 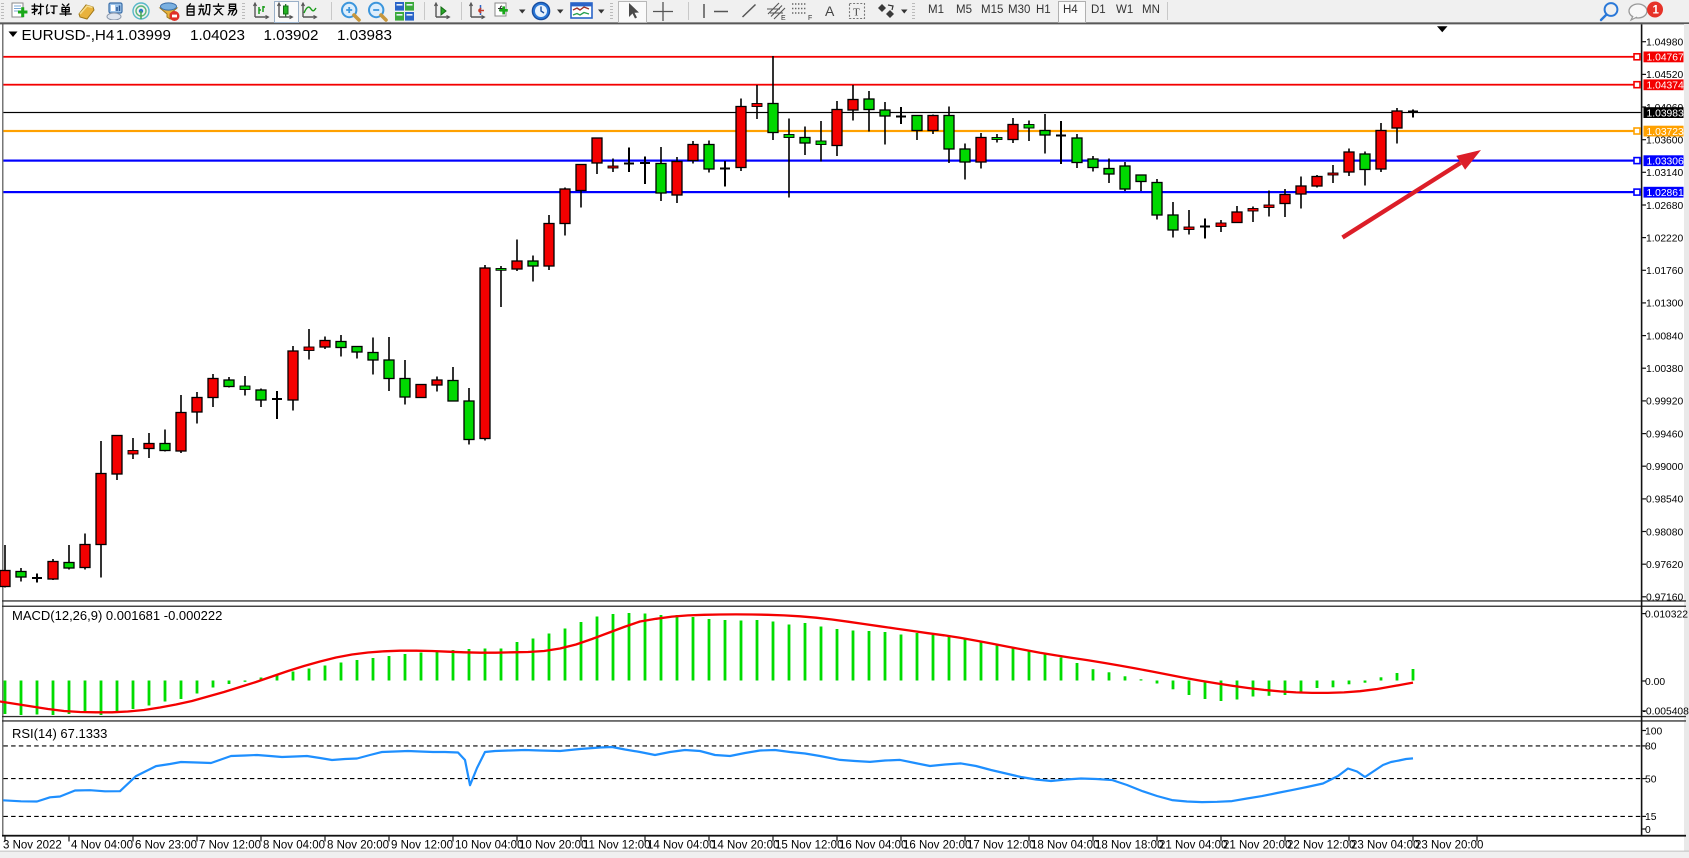 What do you see at coordinates (1665, 161) in the screenshot?
I see `svg-text: 1.03306` at bounding box center [1665, 161].